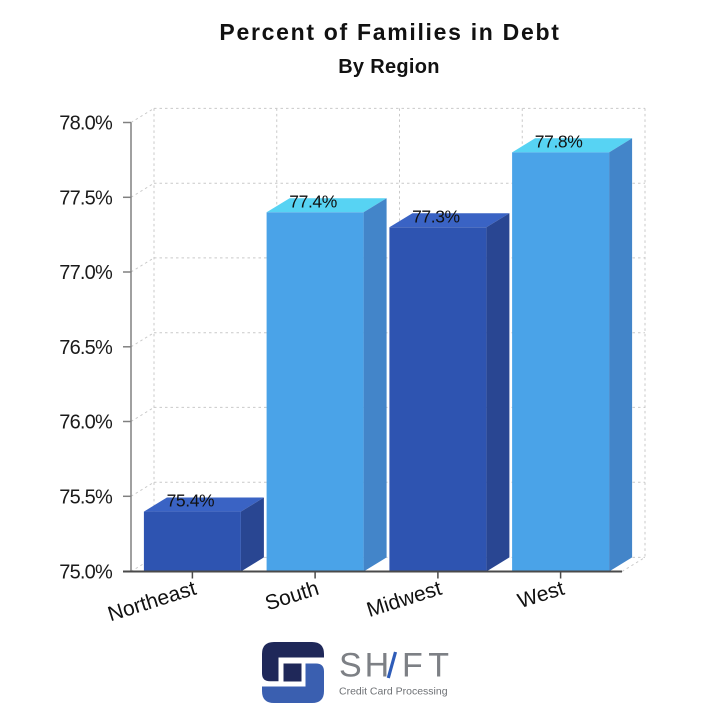 Image resolution: width=710 pixels, height=710 pixels. What do you see at coordinates (86, 573) in the screenshot?
I see `svg-text: 75.0%` at bounding box center [86, 573].